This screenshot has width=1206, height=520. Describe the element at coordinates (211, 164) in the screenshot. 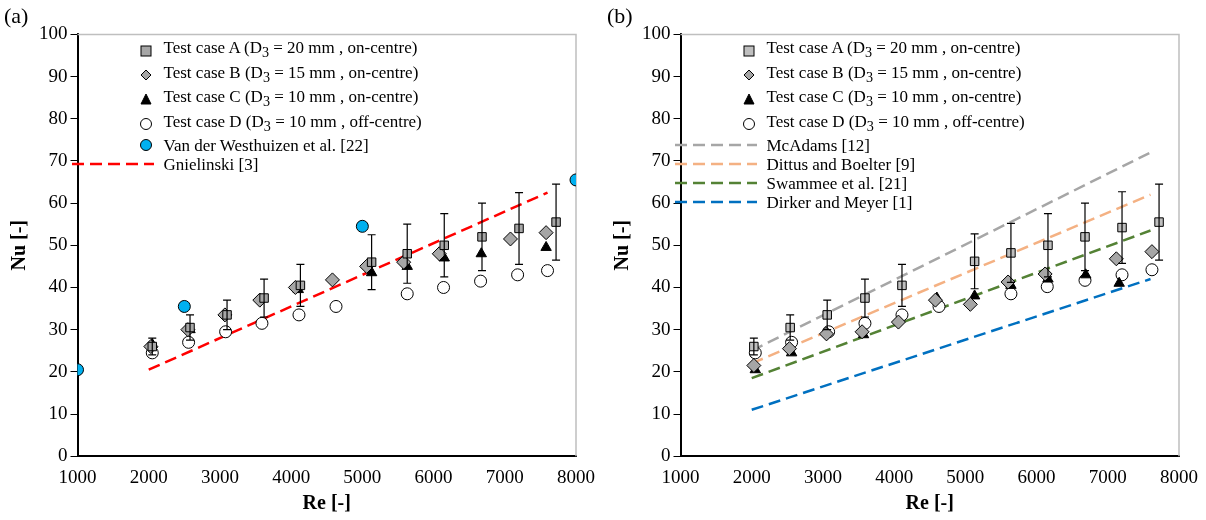

I see `legend-label: Gnielinski [3]` at that location.